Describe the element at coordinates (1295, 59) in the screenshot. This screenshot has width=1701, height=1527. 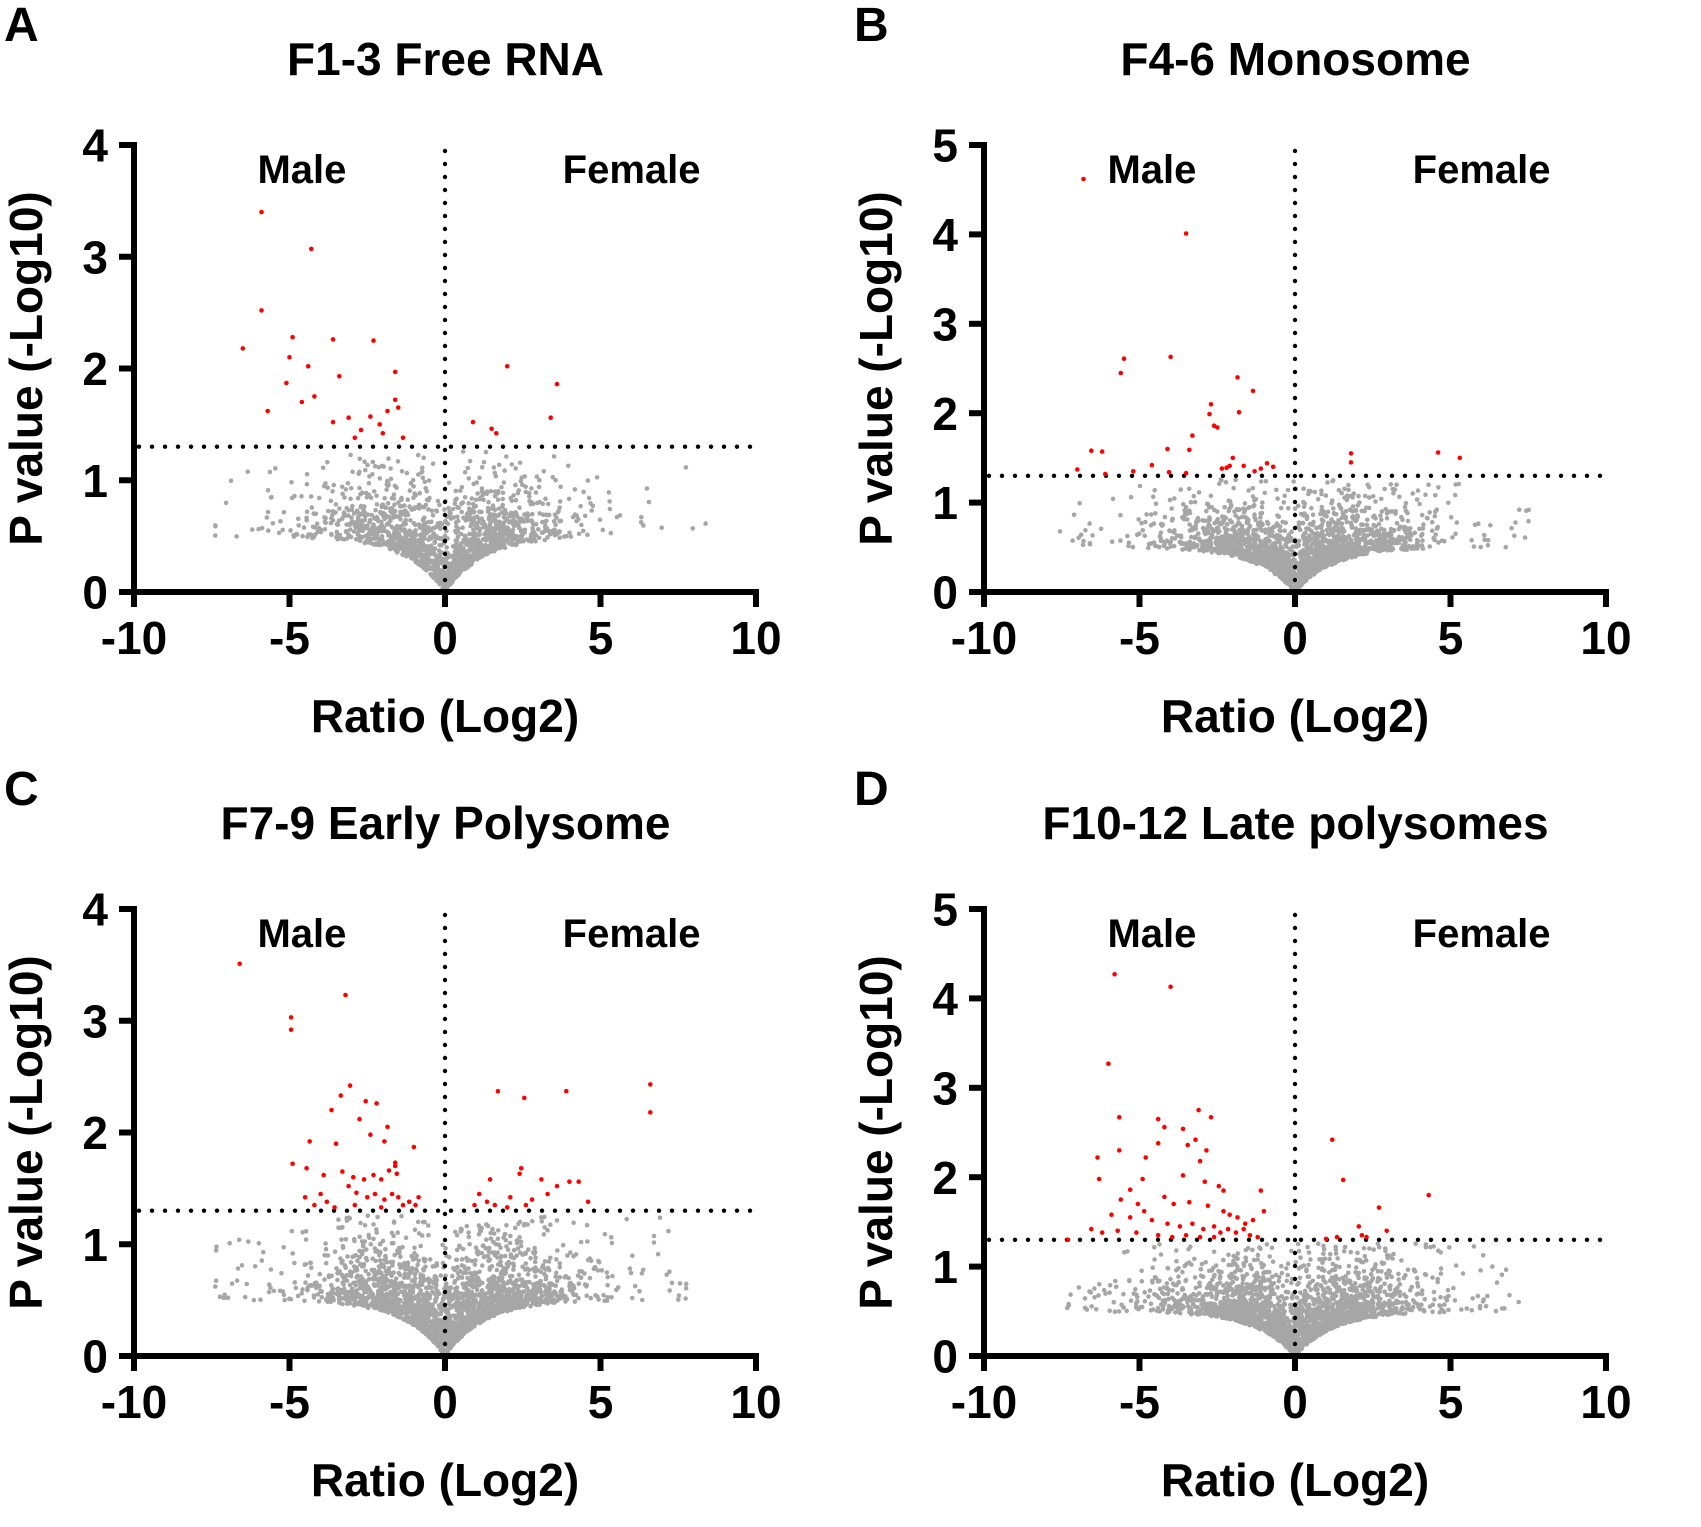
I see `panel-title-b: F4-6 Monosome` at that location.